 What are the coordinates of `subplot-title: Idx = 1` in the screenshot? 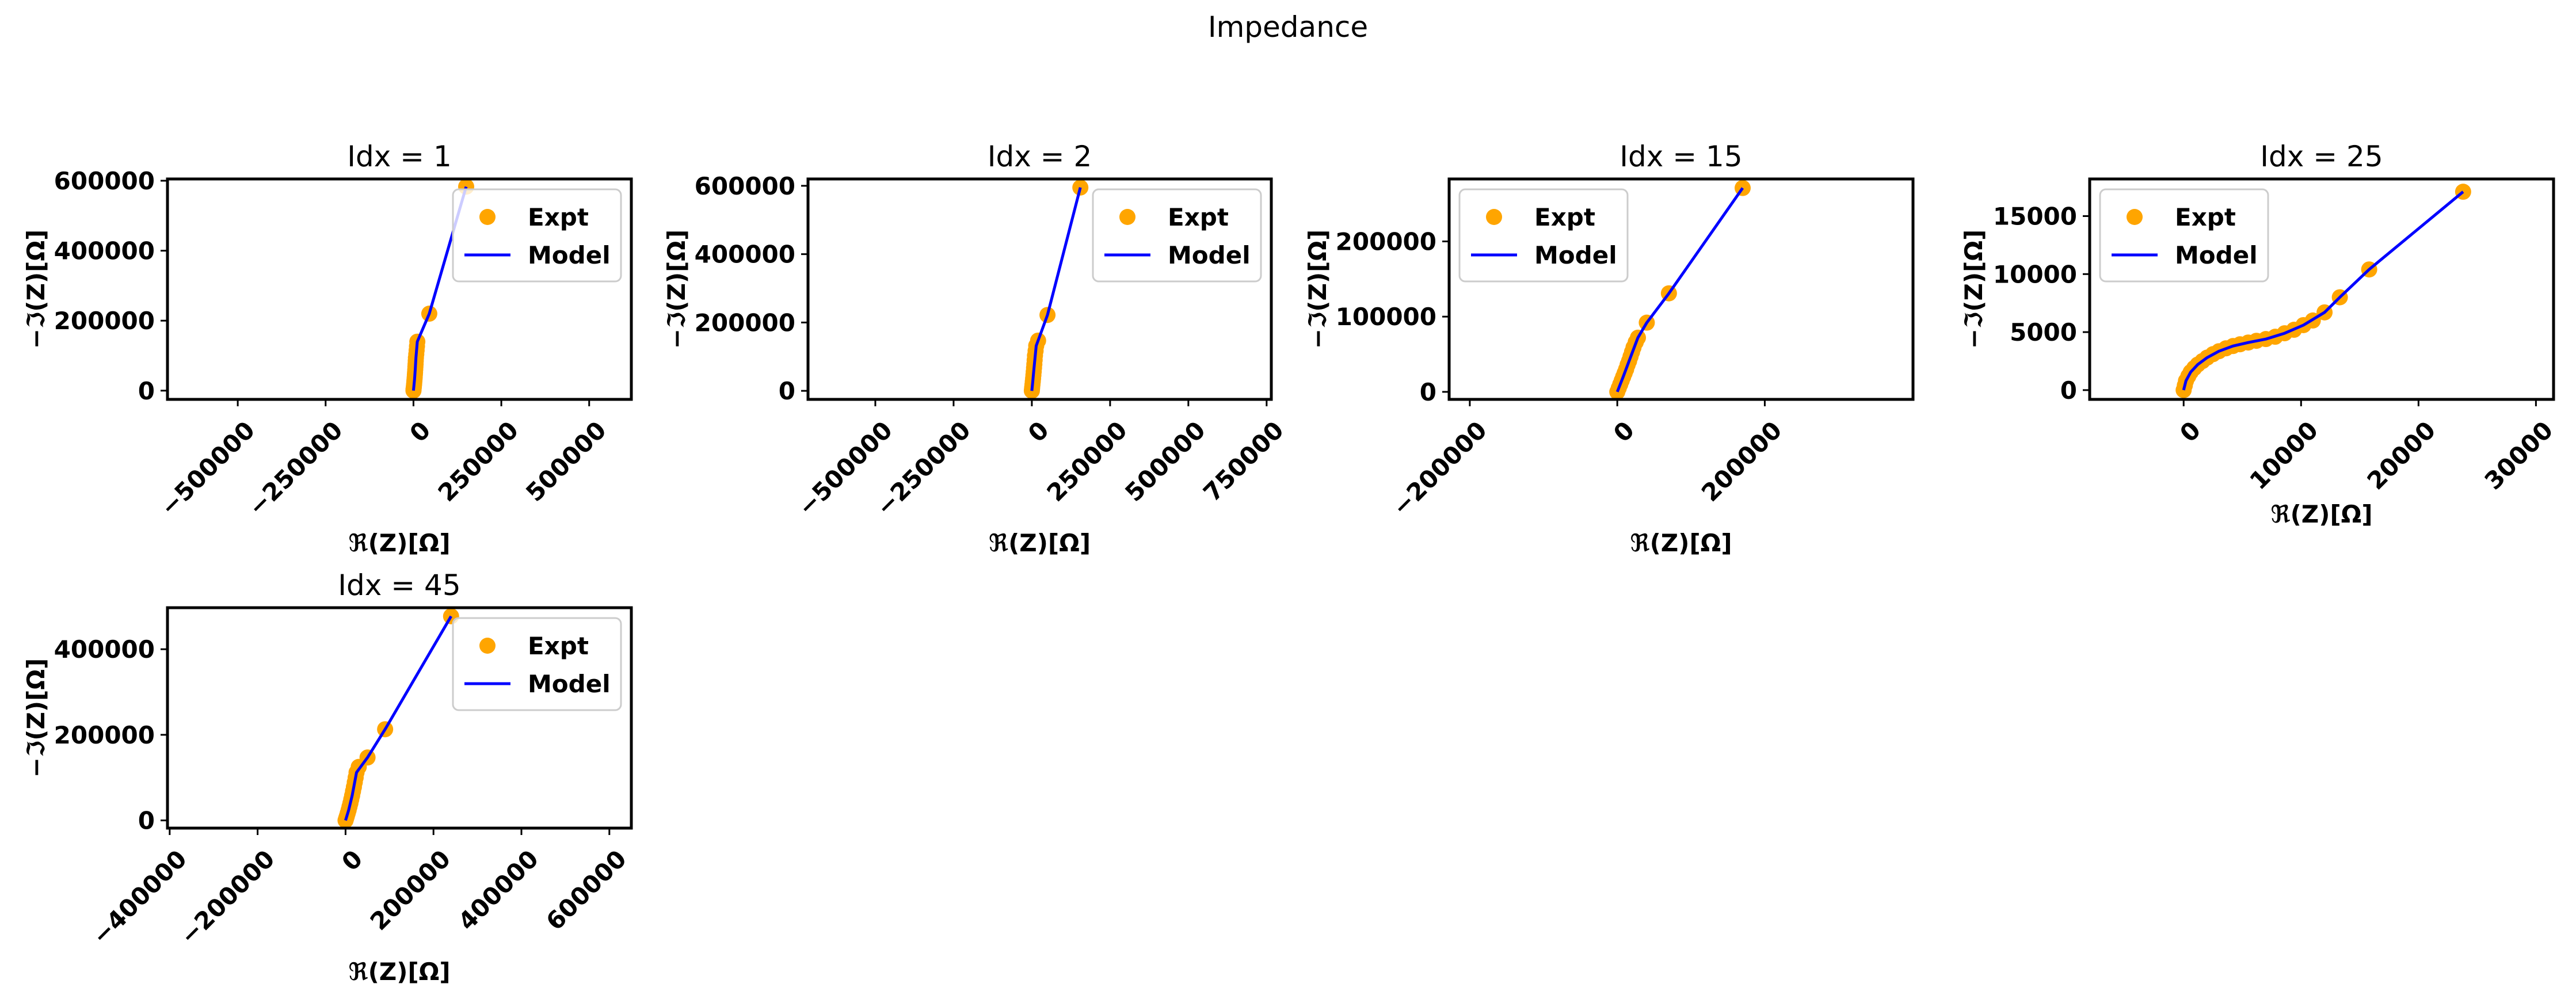 It's located at (399, 156).